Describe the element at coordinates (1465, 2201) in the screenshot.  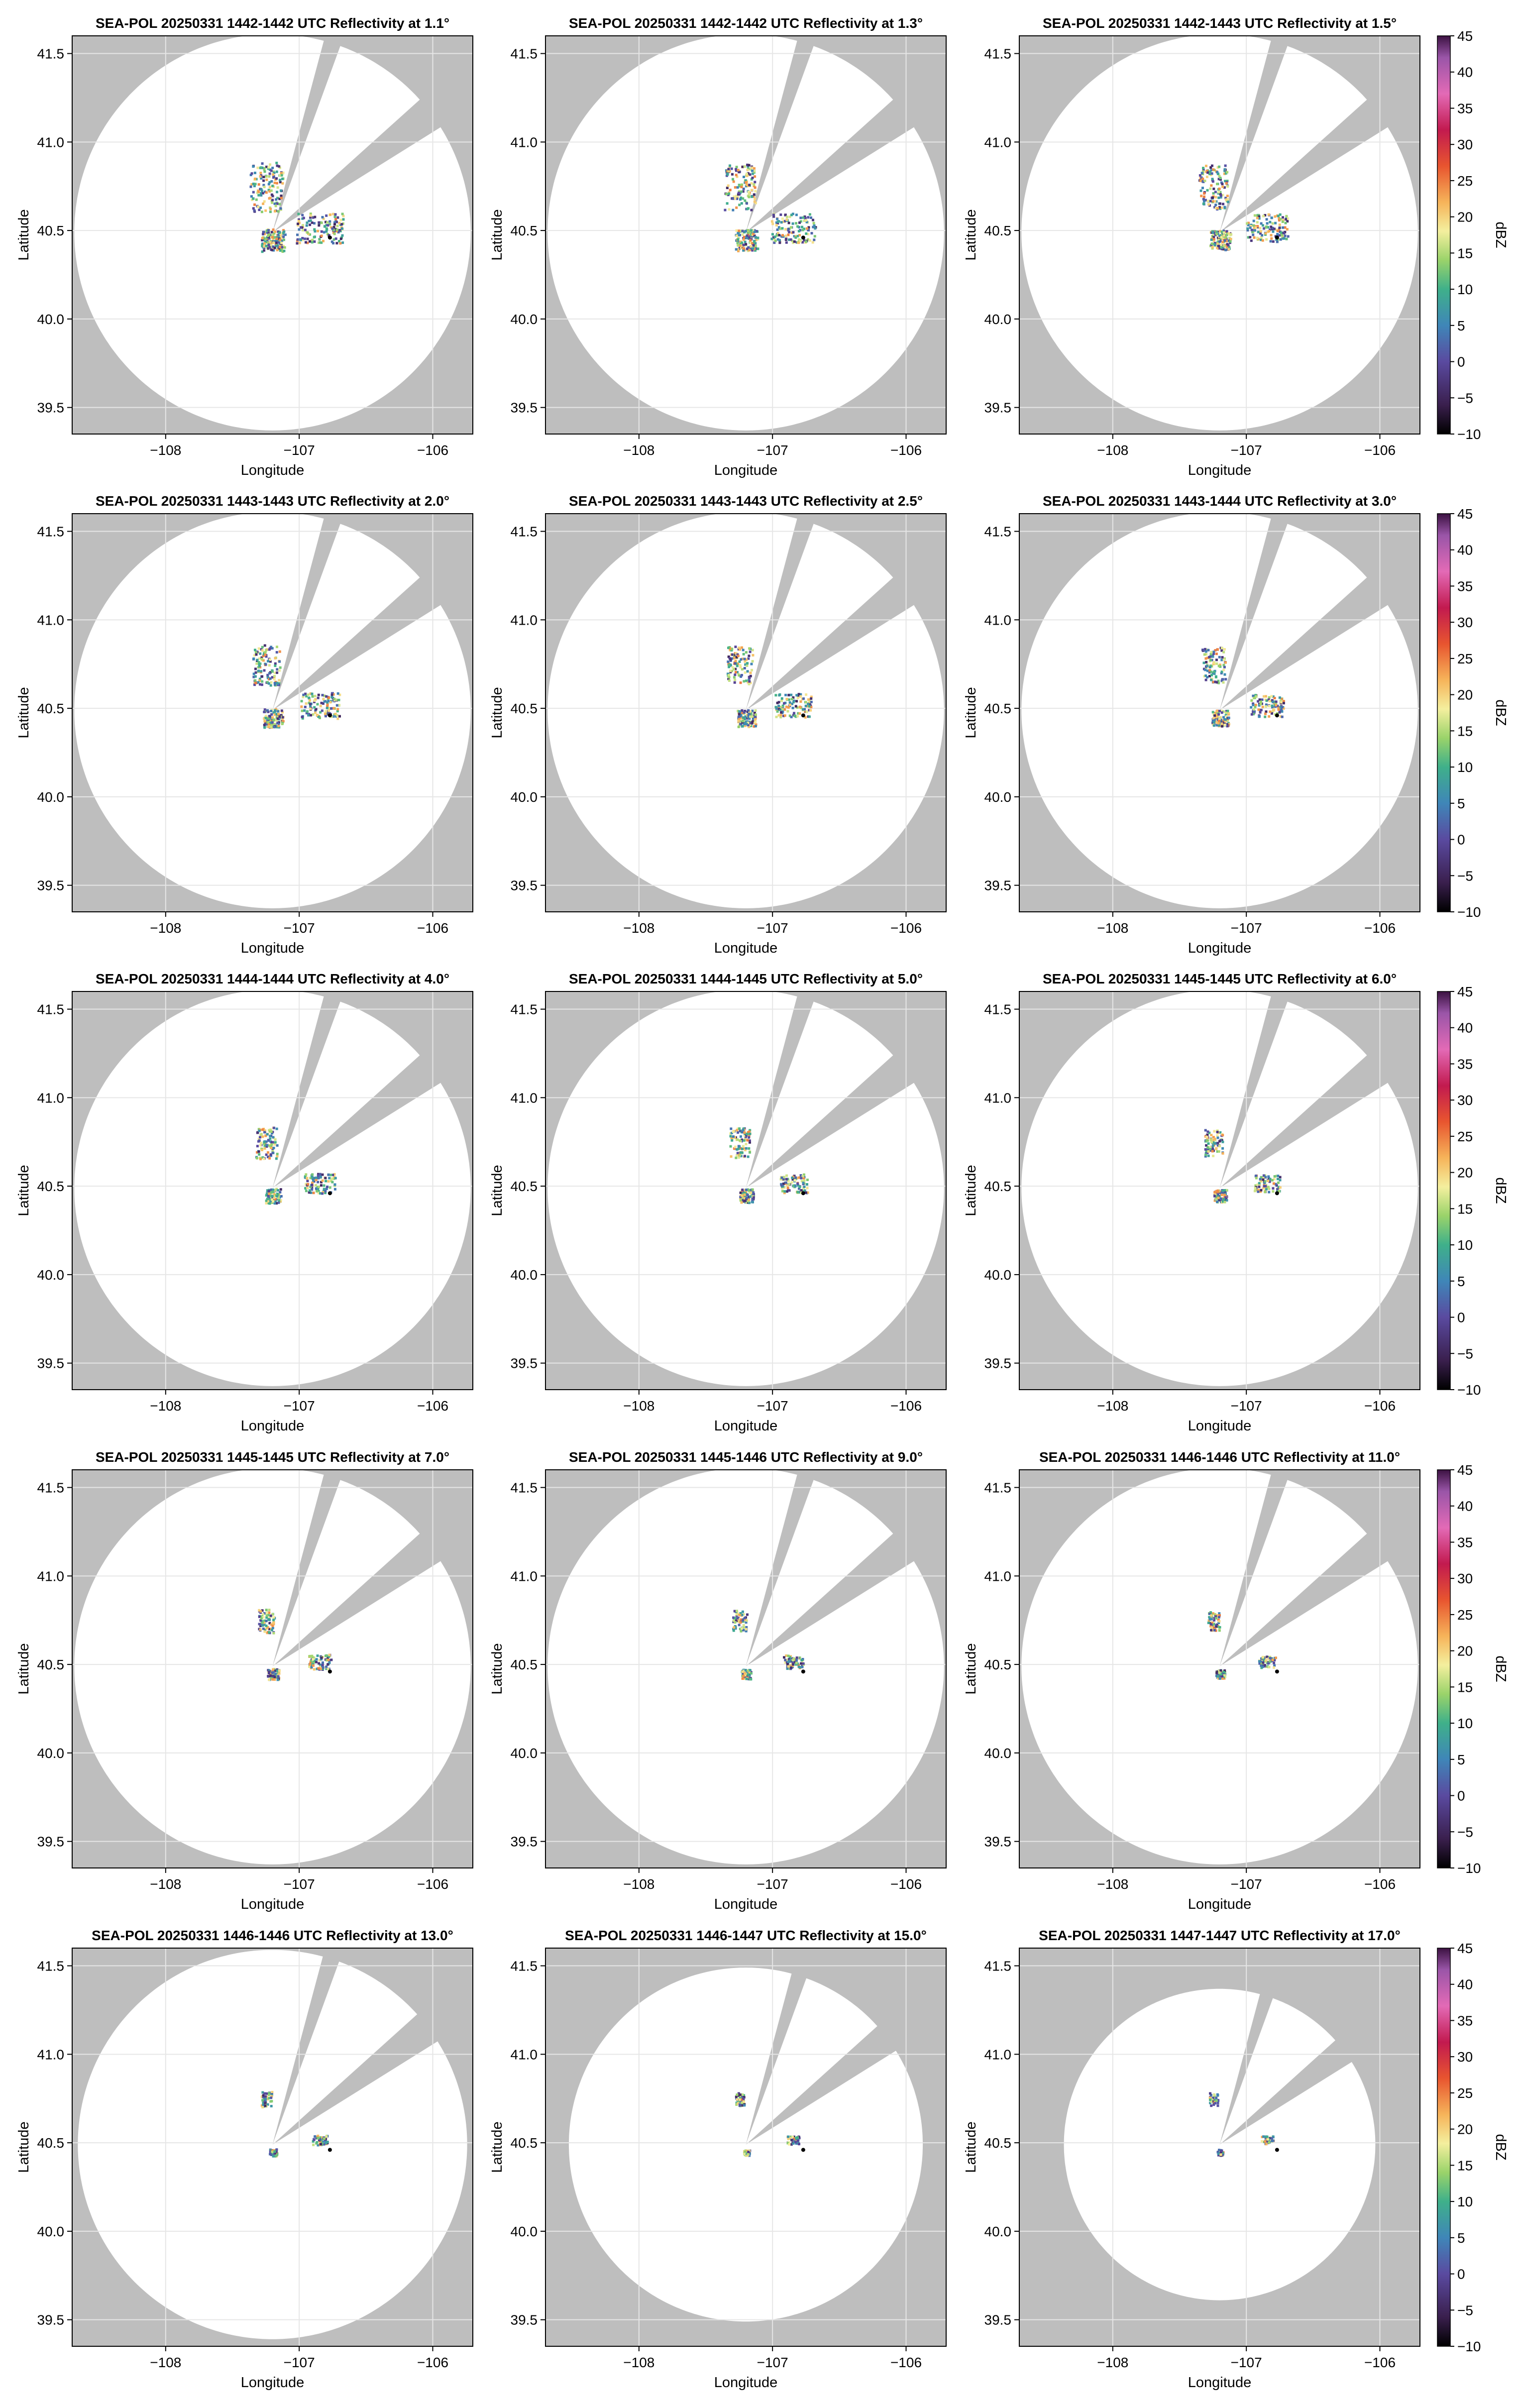
I see `colorbar-tick-label: 10` at that location.